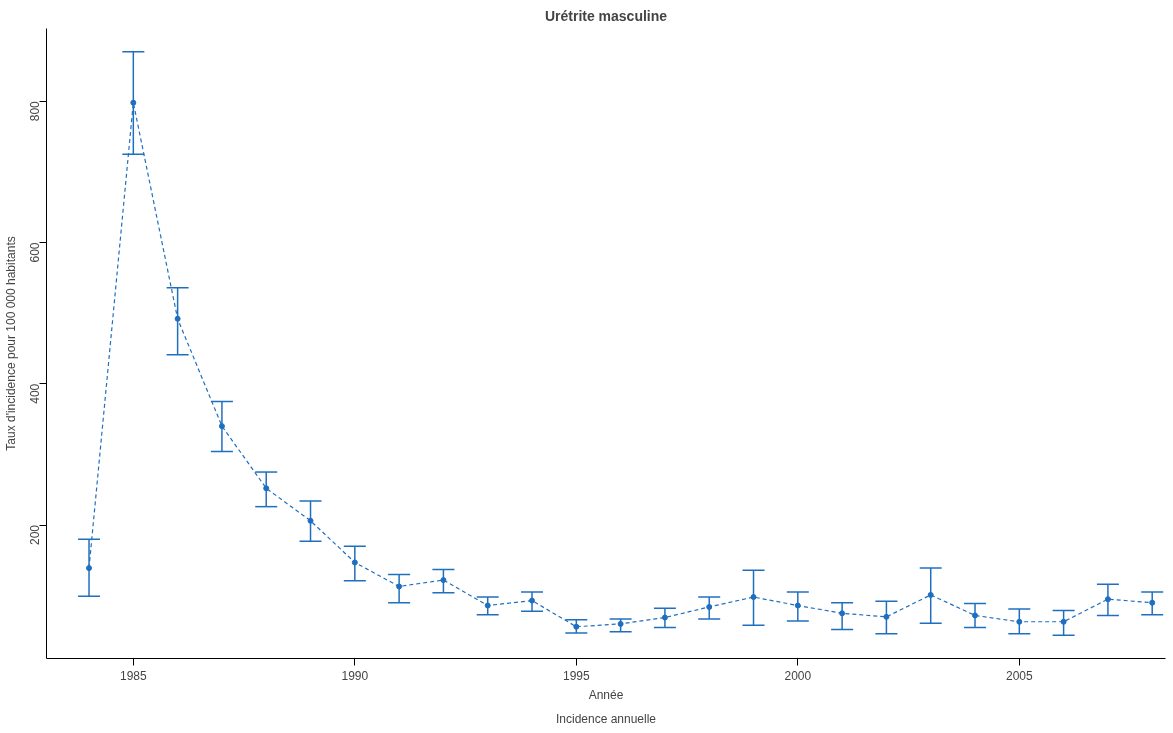  I want to click on x-tick-label: 1985, so click(133, 675).